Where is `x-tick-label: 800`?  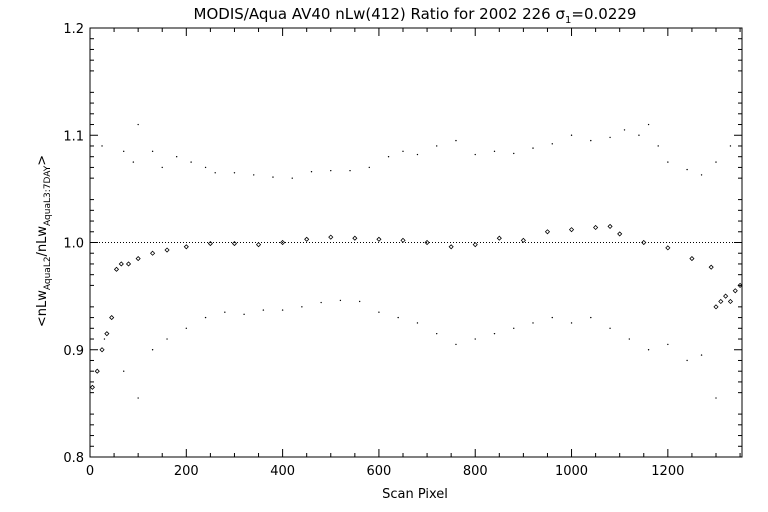 x-tick-label: 800 is located at coordinates (475, 471).